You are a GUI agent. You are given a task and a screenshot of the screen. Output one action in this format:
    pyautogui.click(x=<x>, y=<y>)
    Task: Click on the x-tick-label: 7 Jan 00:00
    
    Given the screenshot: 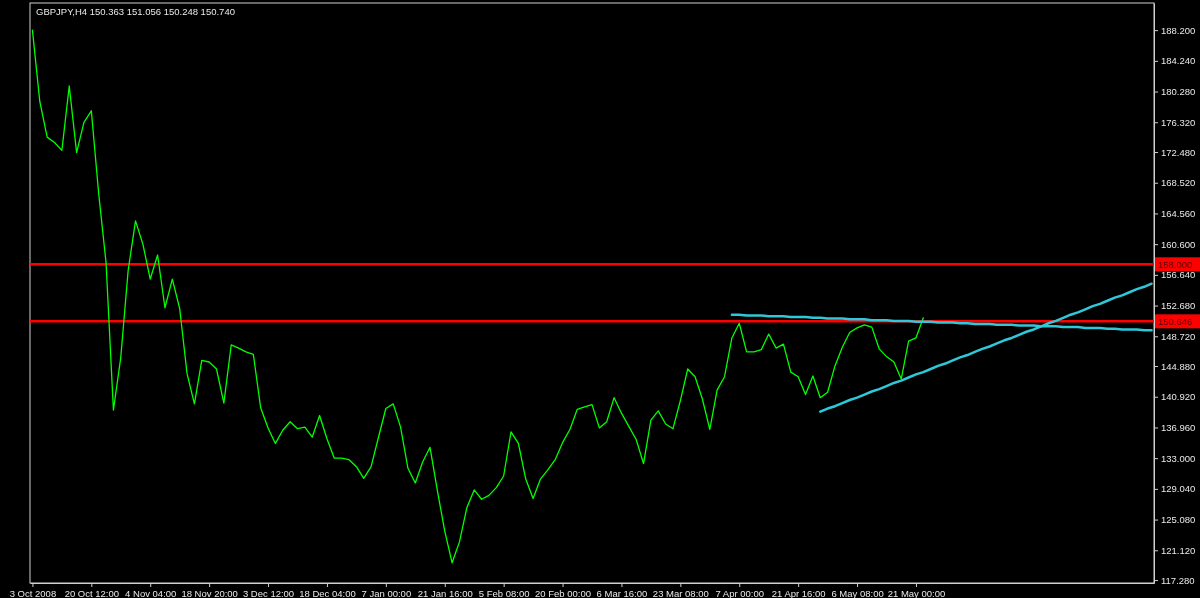 What is the action you would take?
    pyautogui.click(x=386, y=592)
    